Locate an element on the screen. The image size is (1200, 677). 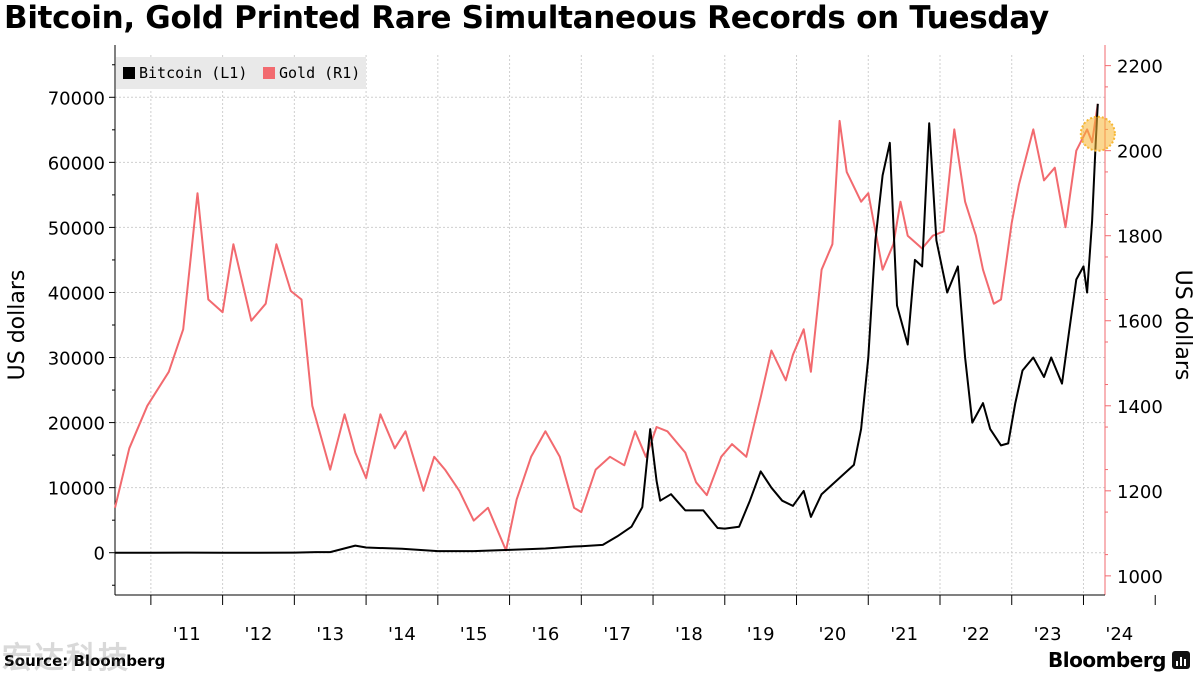
y-right-tick-label: 1800 is located at coordinates (1140, 237).